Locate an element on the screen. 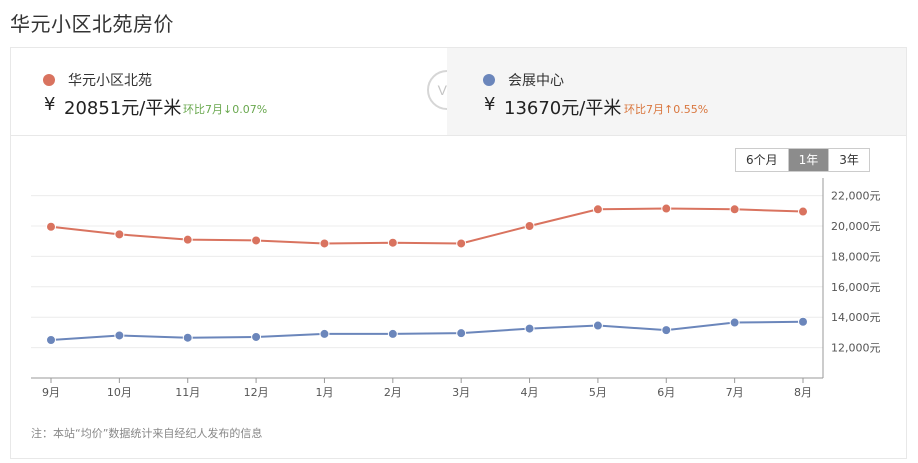 Image resolution: width=918 pixels, height=463 pixels. y-tick-label: 20,000元 is located at coordinates (856, 226).